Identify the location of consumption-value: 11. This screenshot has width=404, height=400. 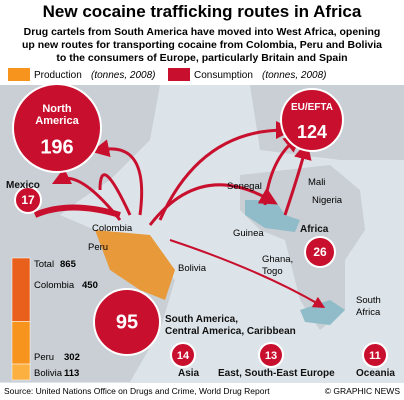
(375, 356).